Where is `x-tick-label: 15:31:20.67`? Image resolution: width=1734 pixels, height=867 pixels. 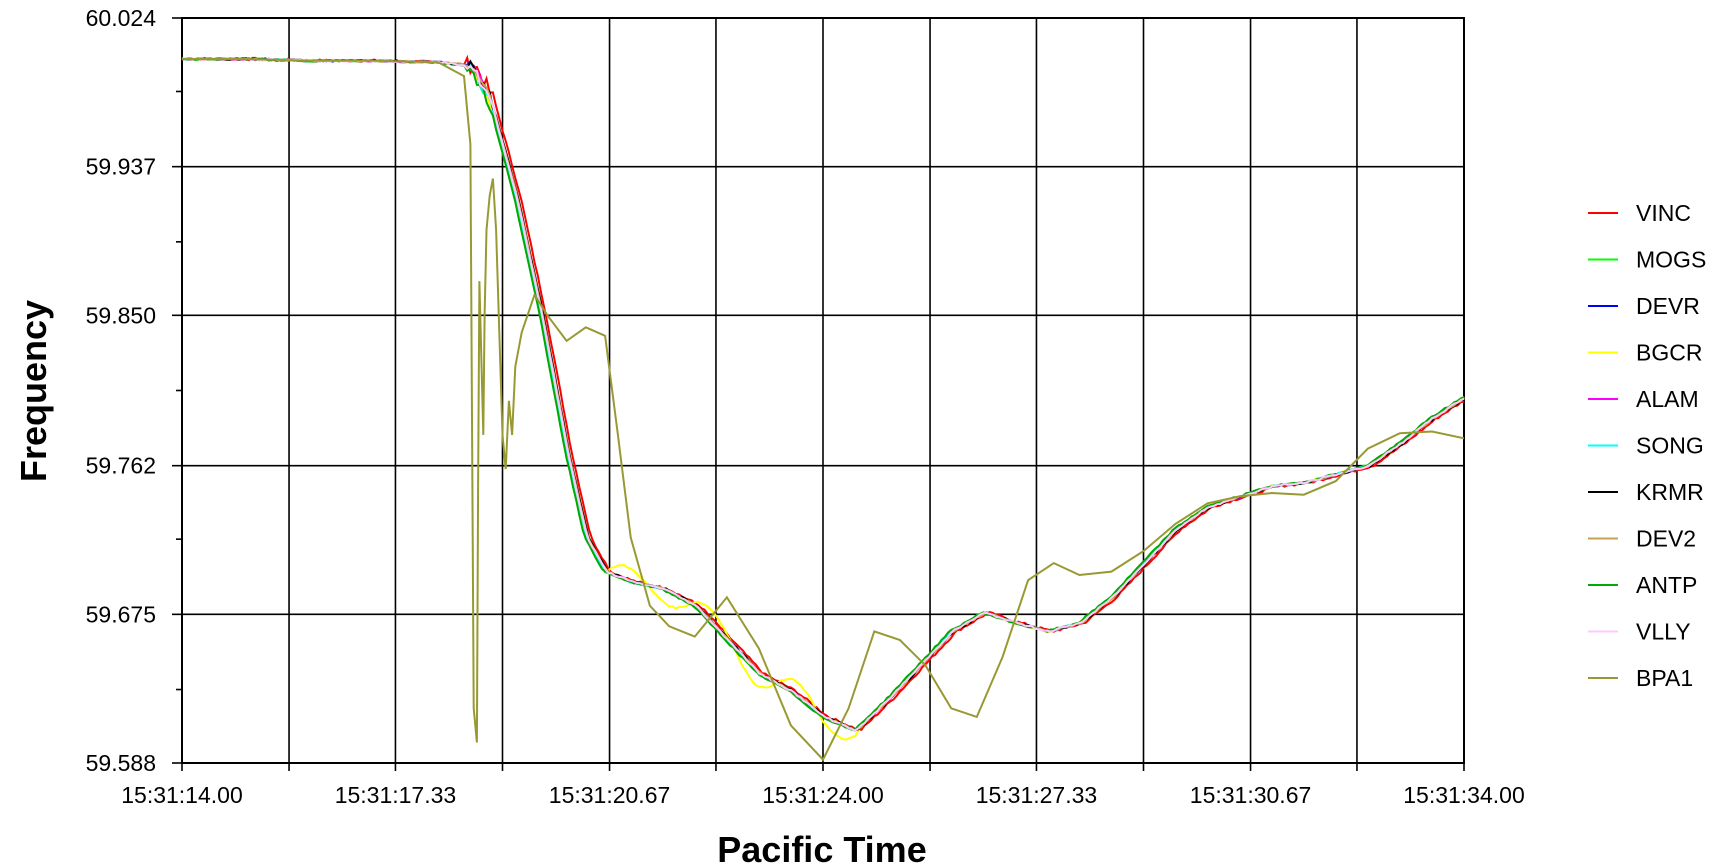 x-tick-label: 15:31:20.67 is located at coordinates (610, 795).